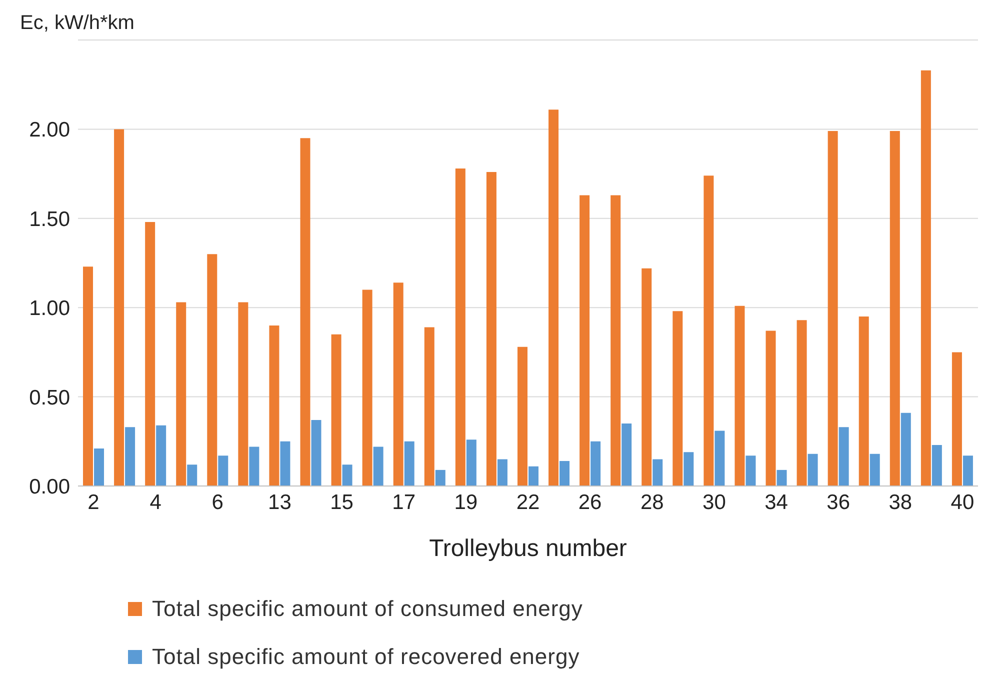 This screenshot has width=994, height=700. I want to click on x-tick-label: 13, so click(280, 502).